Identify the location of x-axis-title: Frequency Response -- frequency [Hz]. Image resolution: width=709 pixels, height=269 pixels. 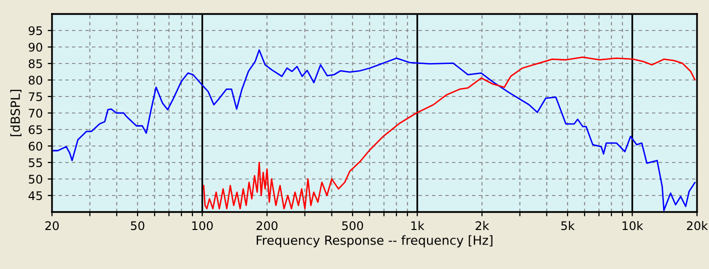
(374, 241).